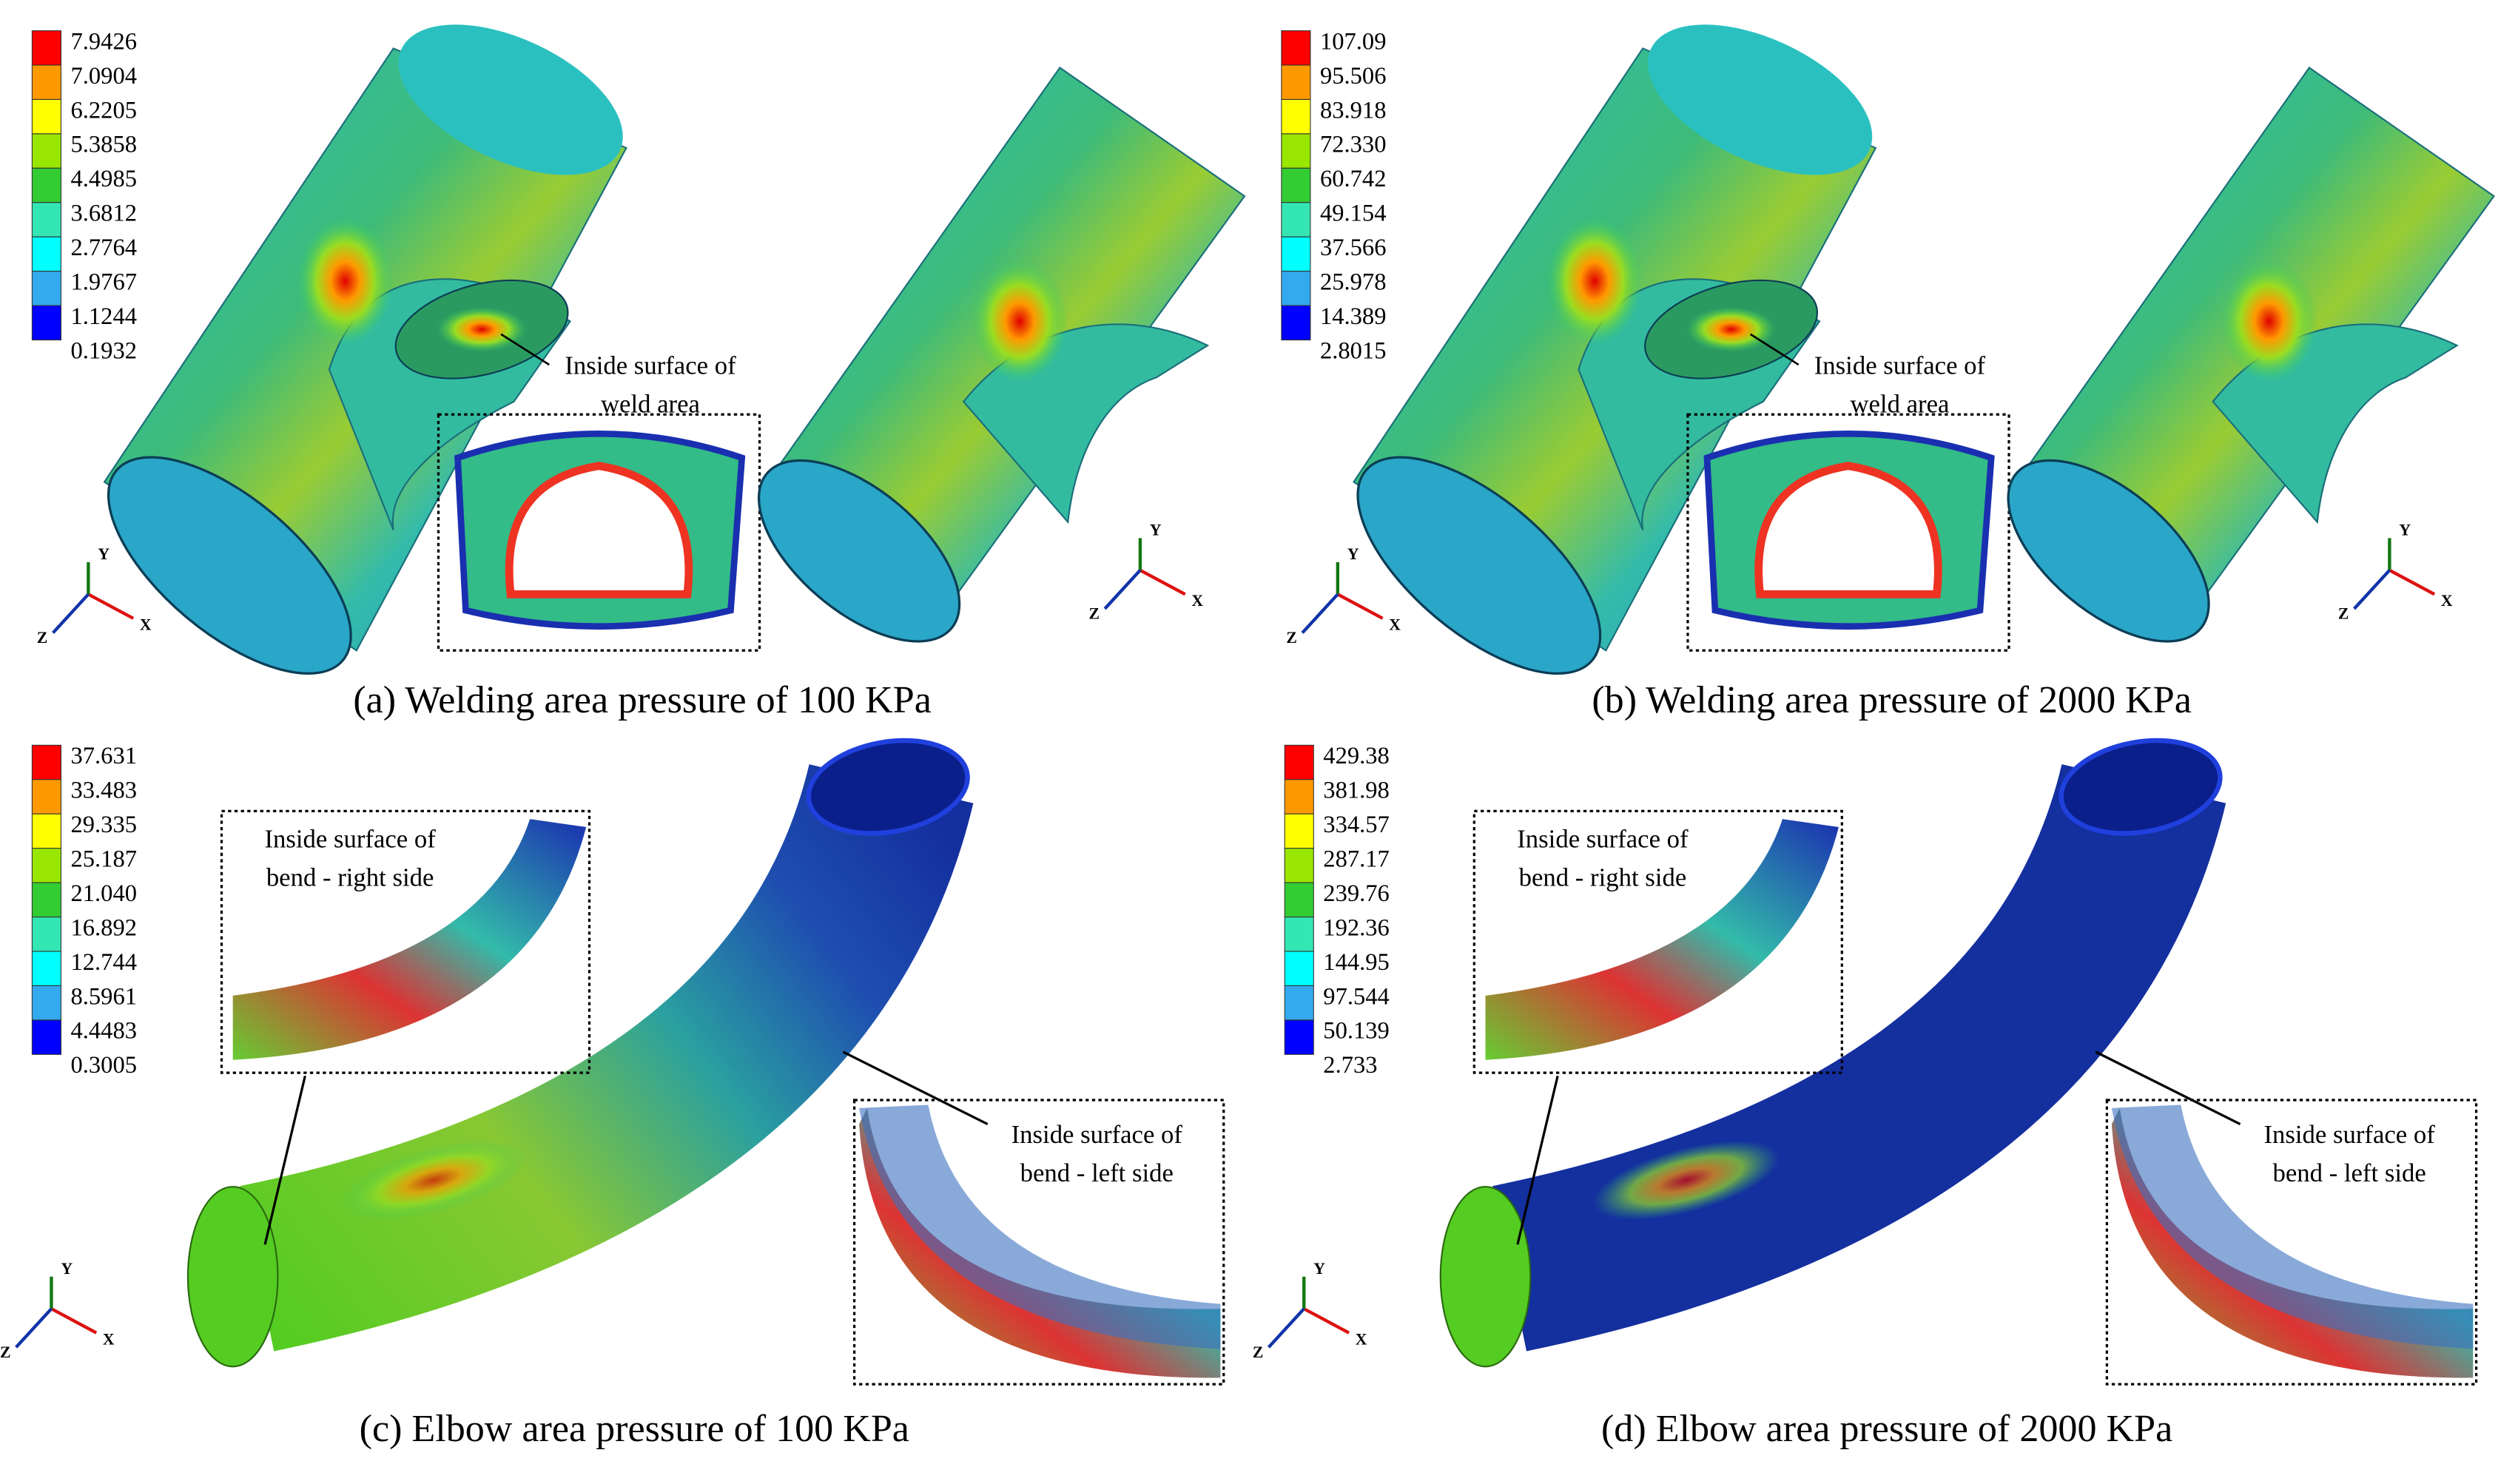 Image resolution: width=2518 pixels, height=1484 pixels. Describe the element at coordinates (103, 213) in the screenshot. I see `legend-label: 3.6812` at that location.